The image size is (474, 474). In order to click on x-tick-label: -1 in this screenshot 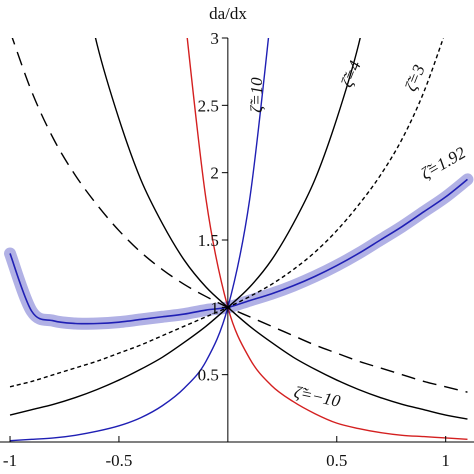, I will do `click(10, 460)`.